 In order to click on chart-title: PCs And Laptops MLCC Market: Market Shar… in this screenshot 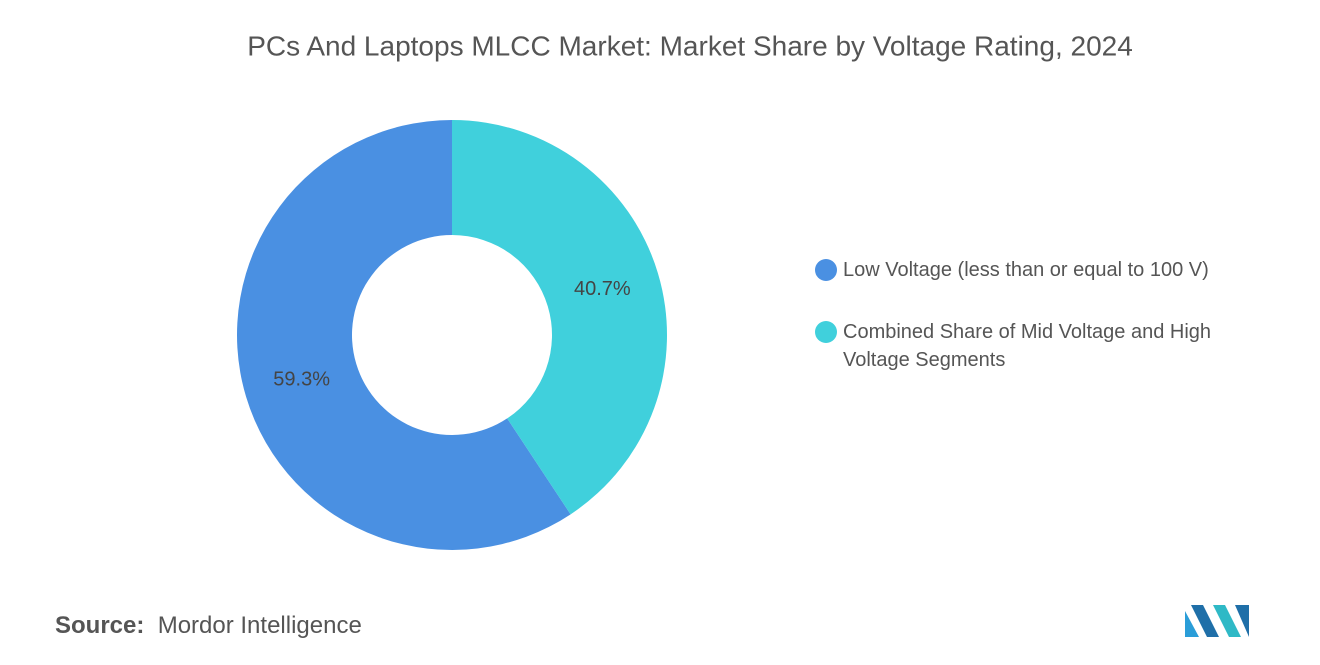, I will do `click(690, 45)`.